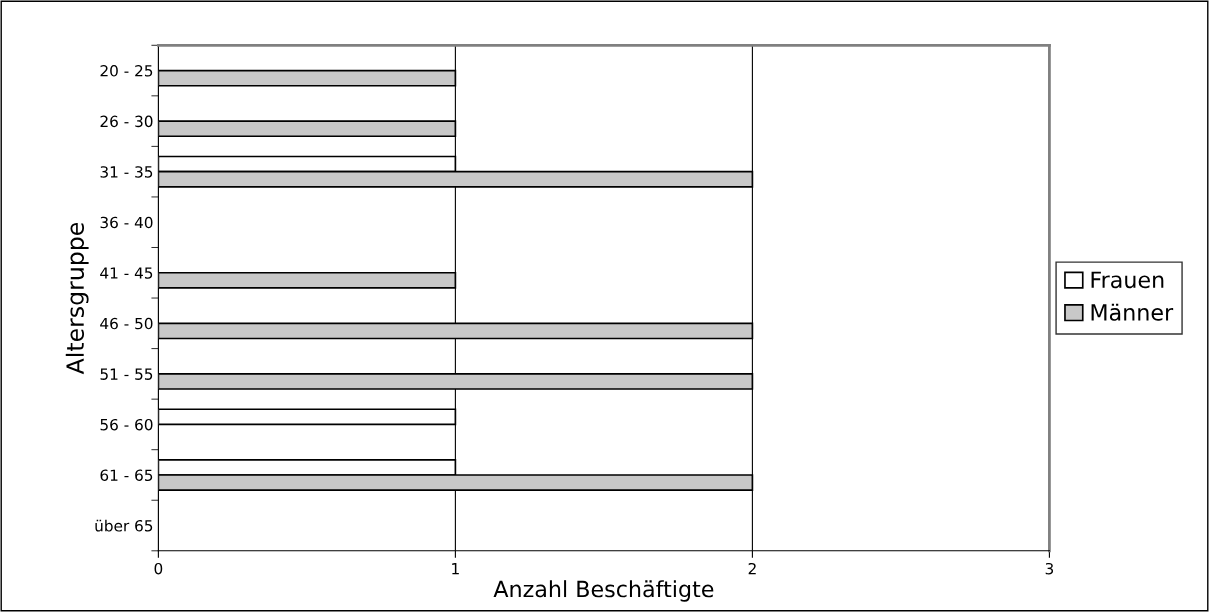 This screenshot has width=1209, height=612. What do you see at coordinates (124, 525) in the screenshot?
I see `y-tick-label: über 65` at bounding box center [124, 525].